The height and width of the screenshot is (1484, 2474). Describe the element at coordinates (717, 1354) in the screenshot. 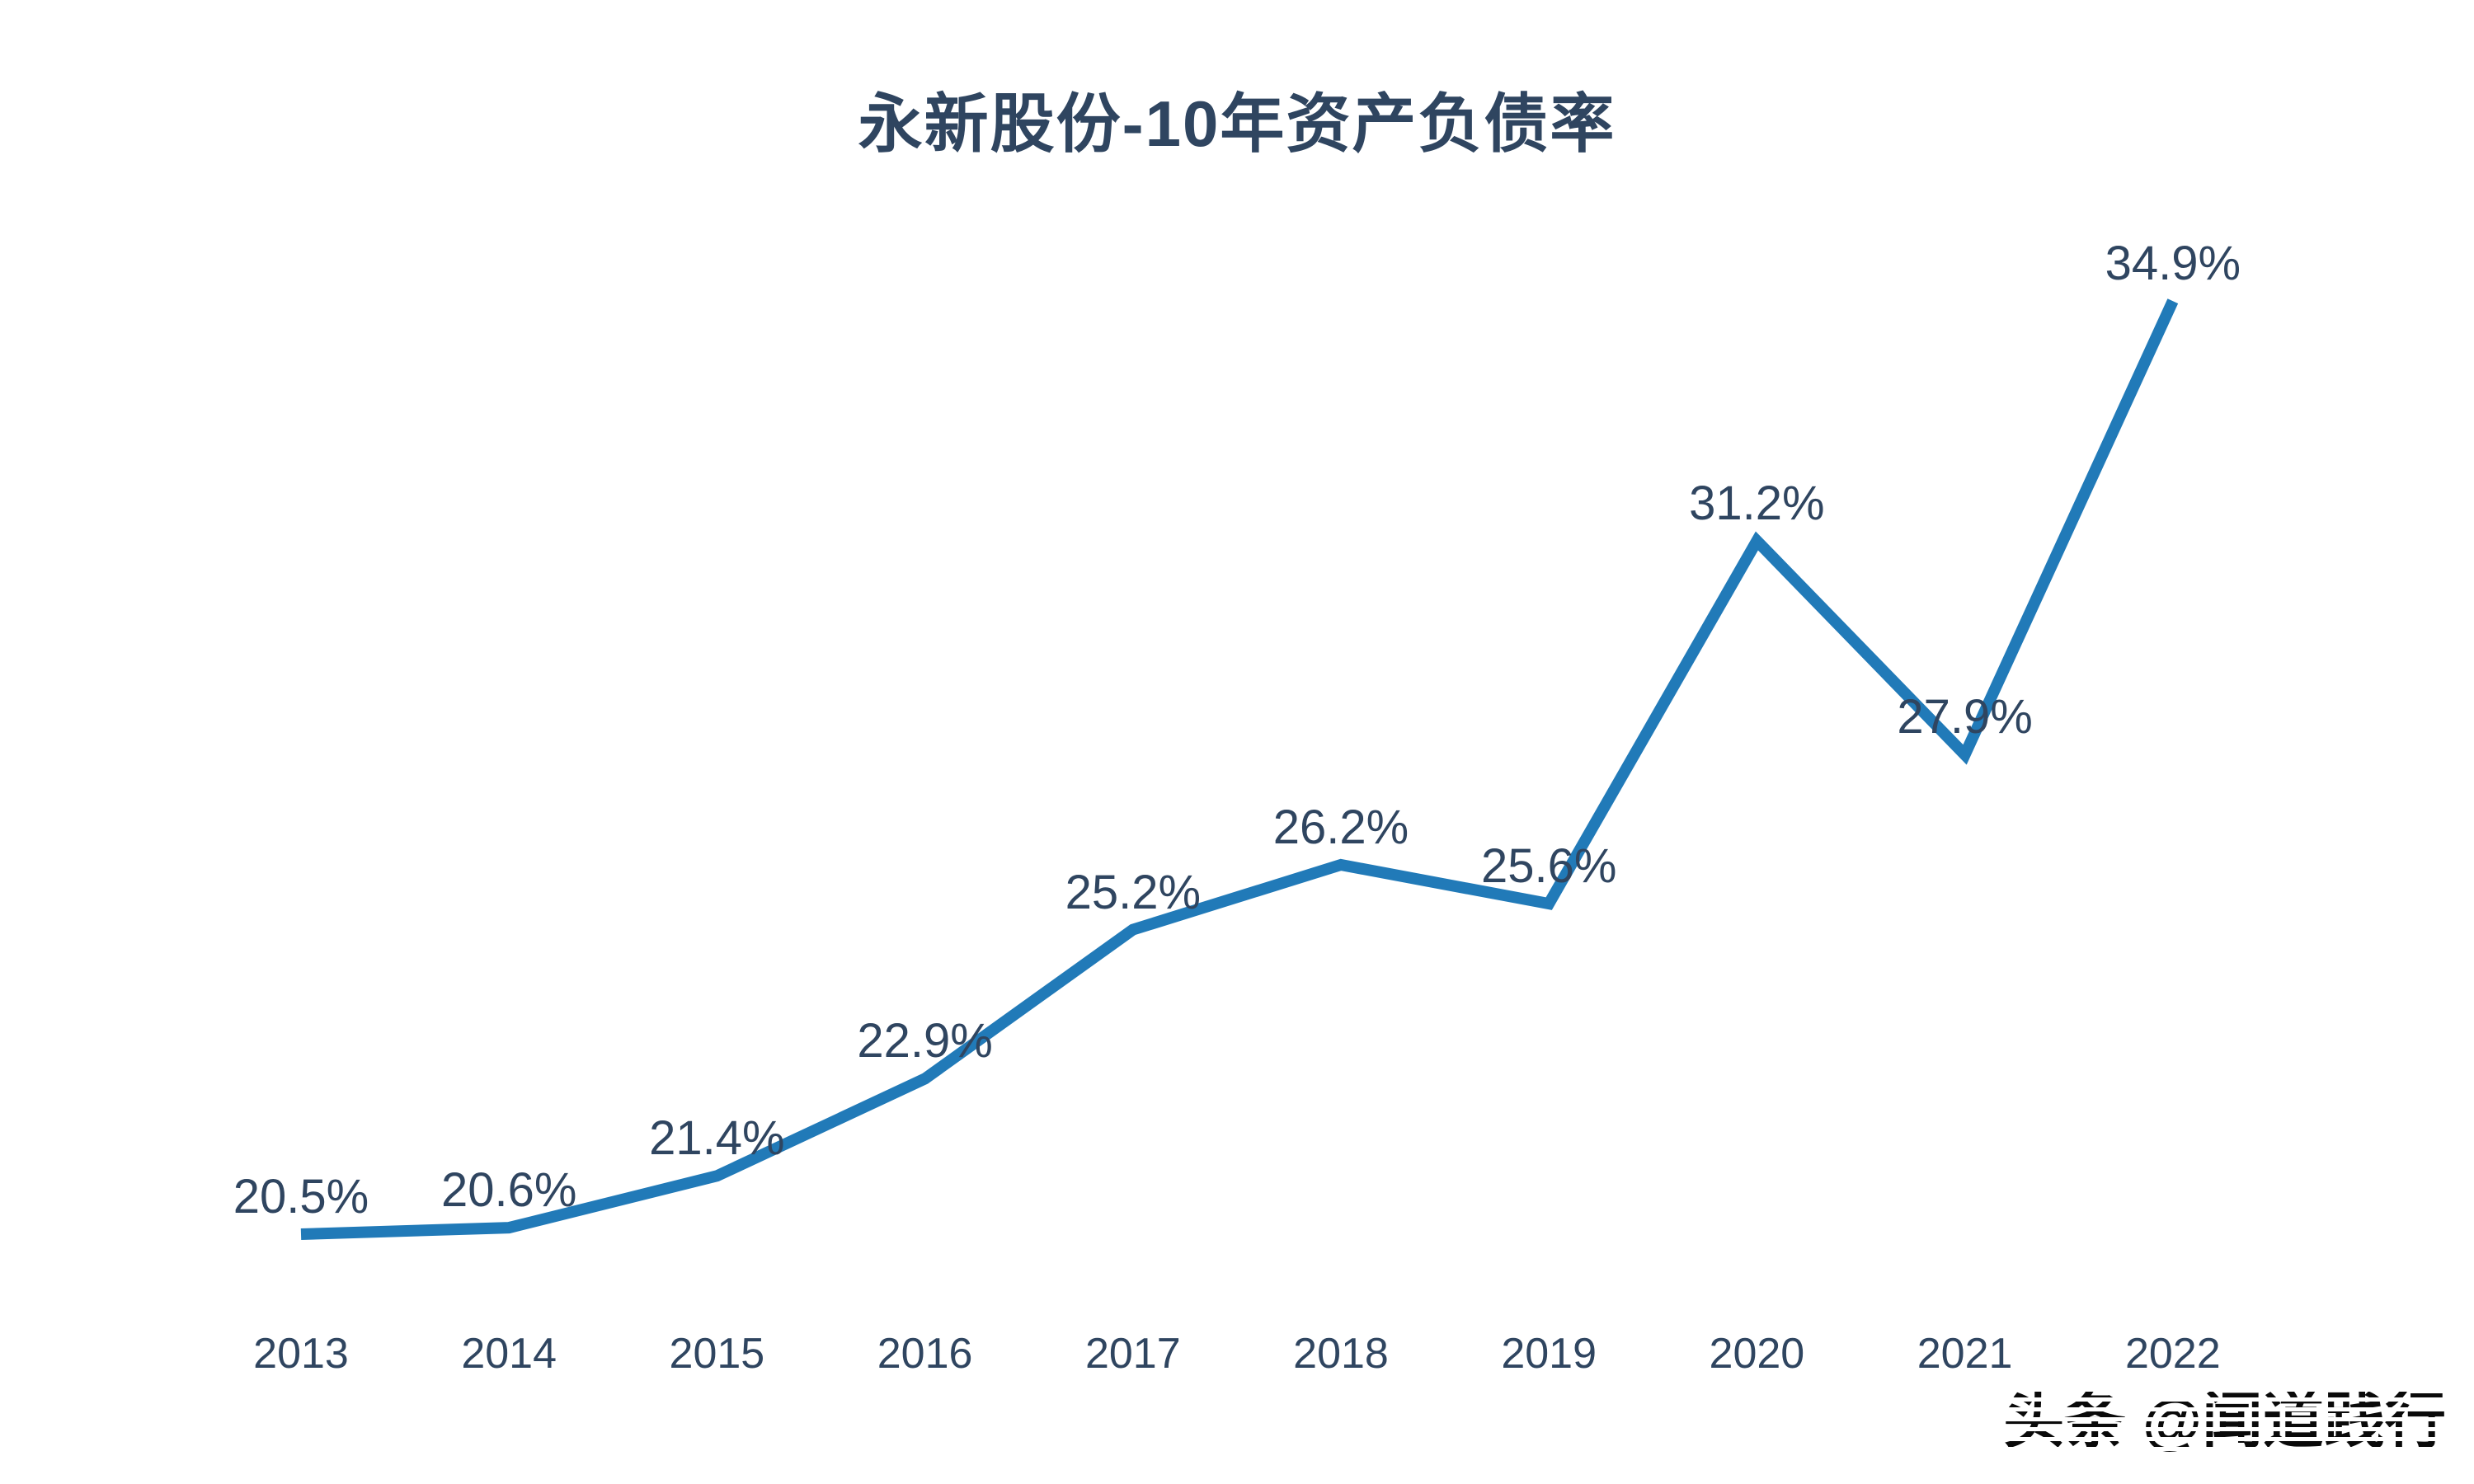

I see `x-axis-tick-label: 2015` at that location.